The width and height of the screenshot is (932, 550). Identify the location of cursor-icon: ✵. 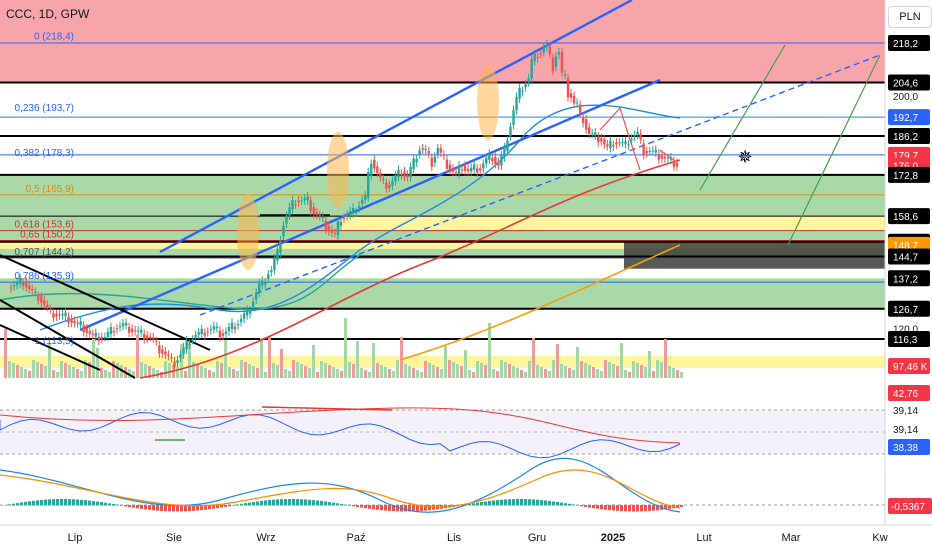
(744, 157).